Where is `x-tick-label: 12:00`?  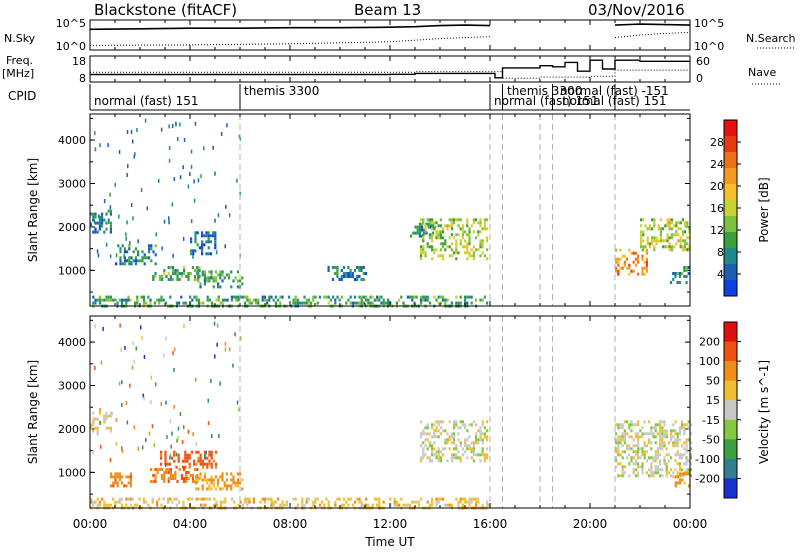
x-tick-label: 12:00 is located at coordinates (390, 524).